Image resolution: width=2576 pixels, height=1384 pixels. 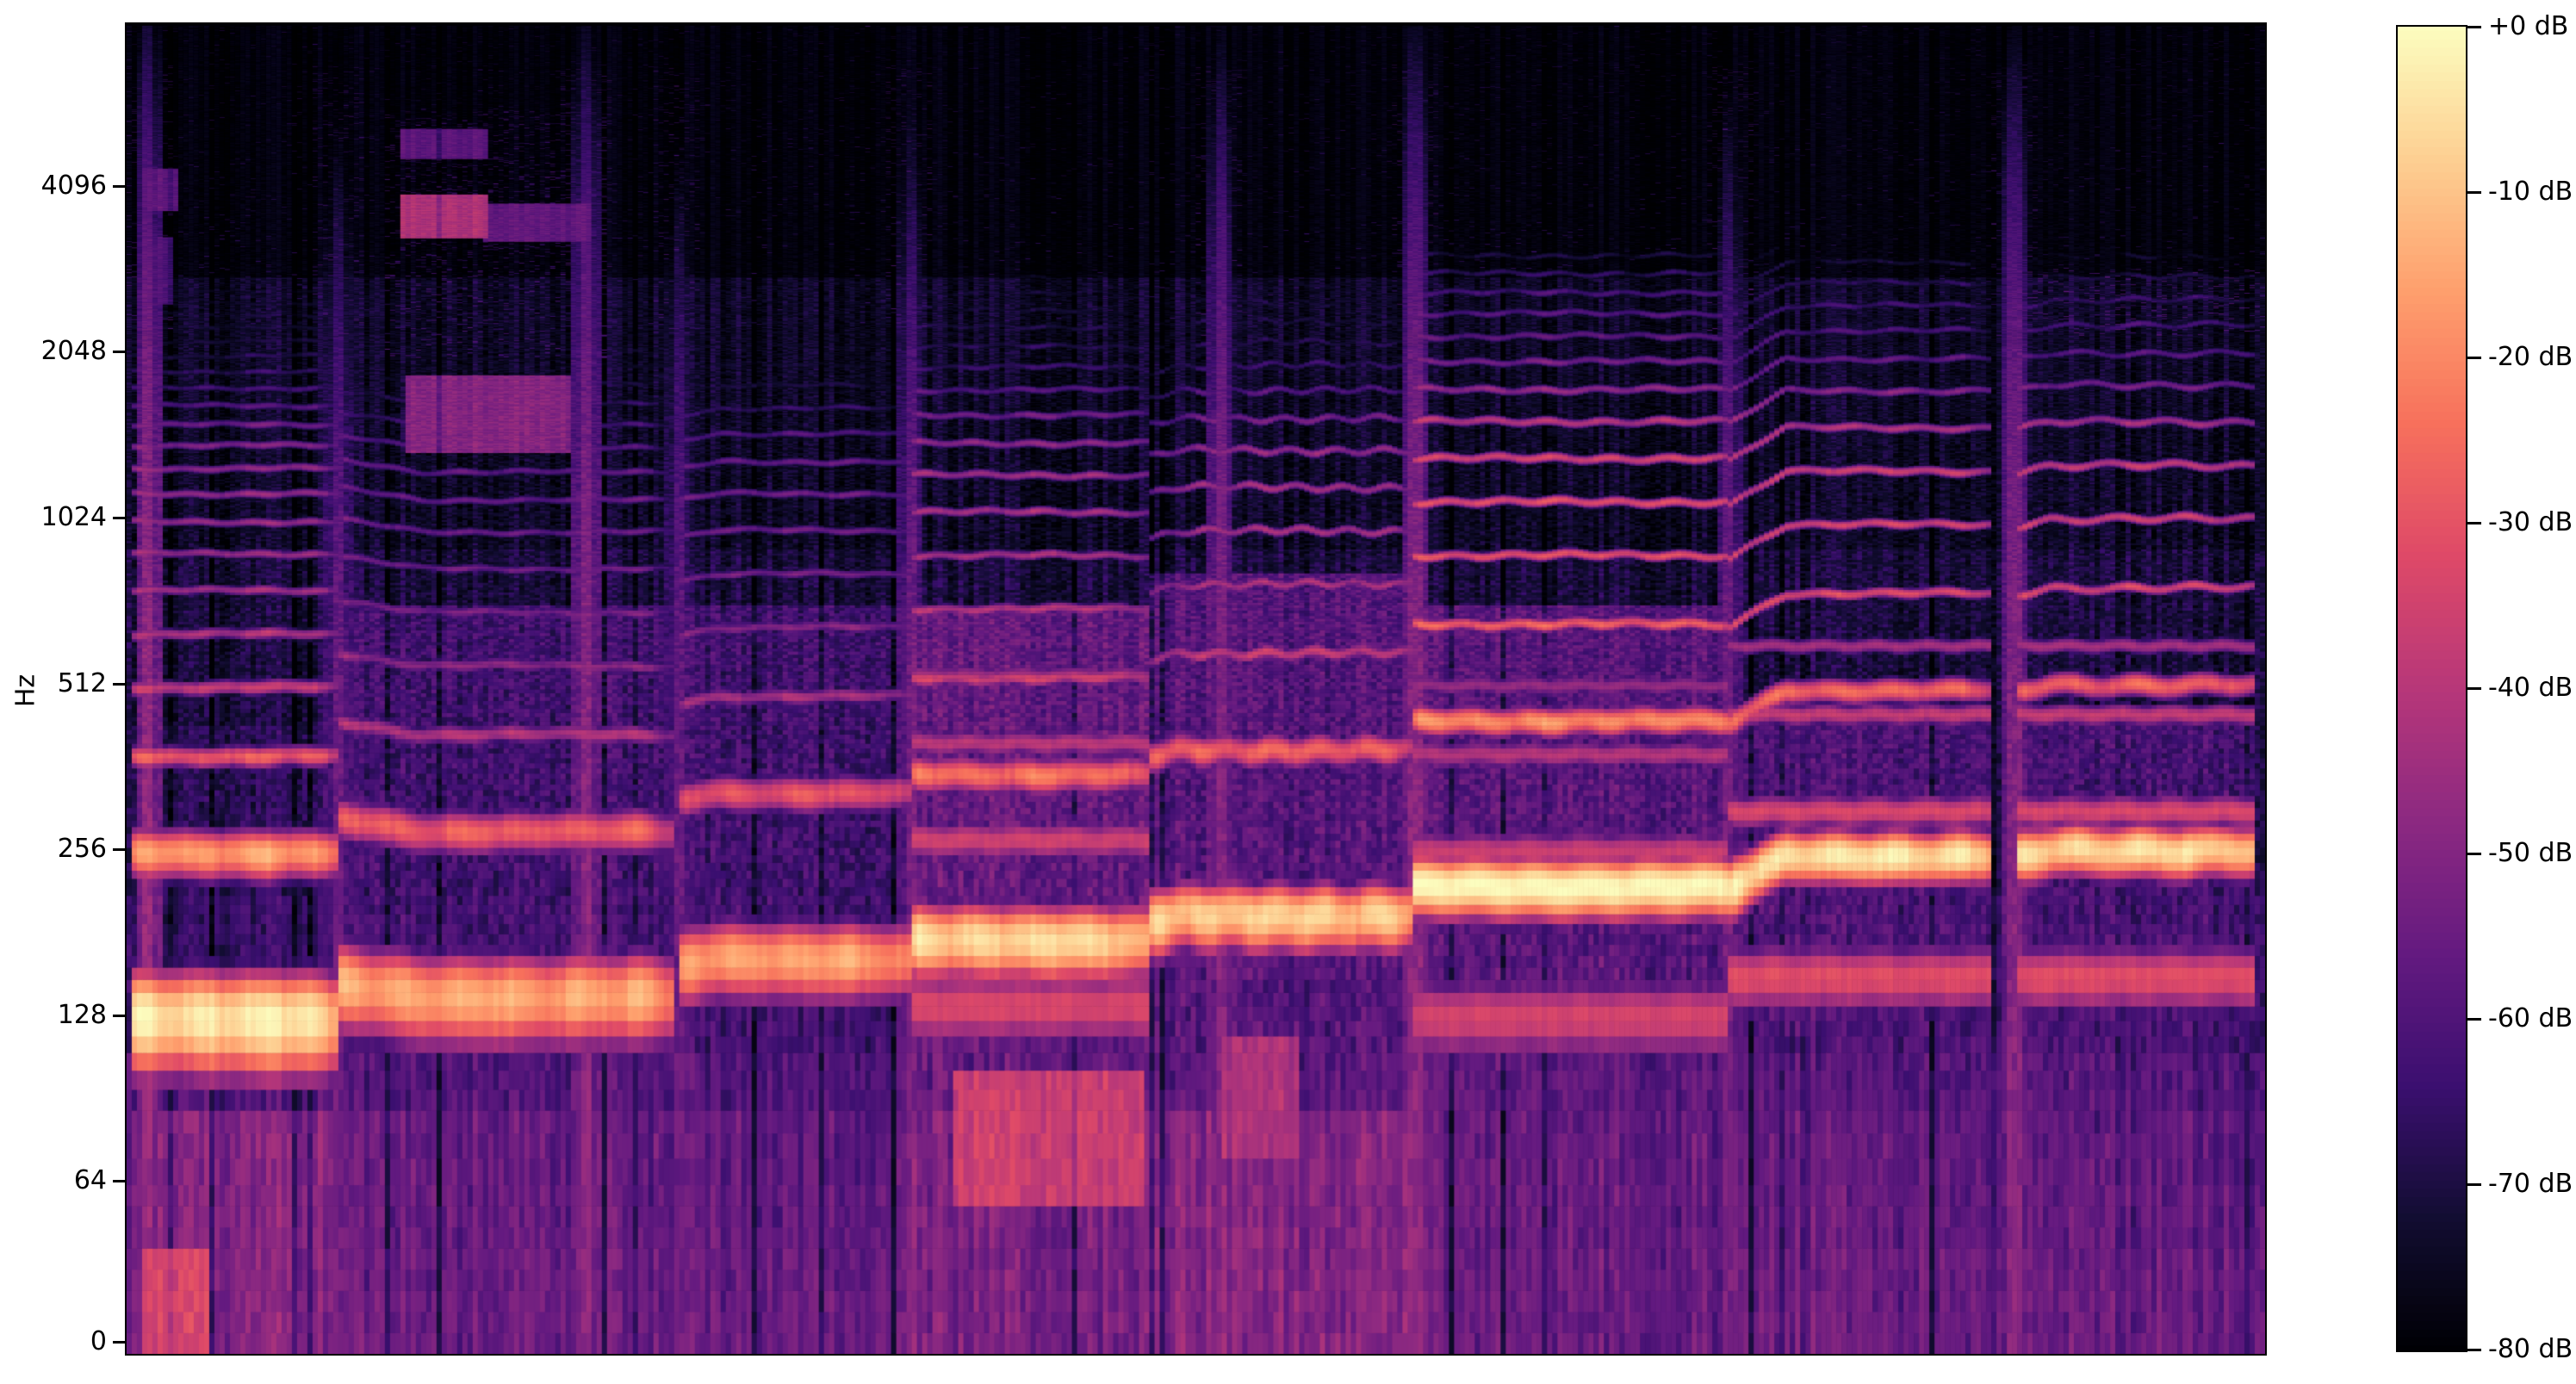 What do you see at coordinates (74, 517) in the screenshot?
I see `y-tick-label: 1024` at bounding box center [74, 517].